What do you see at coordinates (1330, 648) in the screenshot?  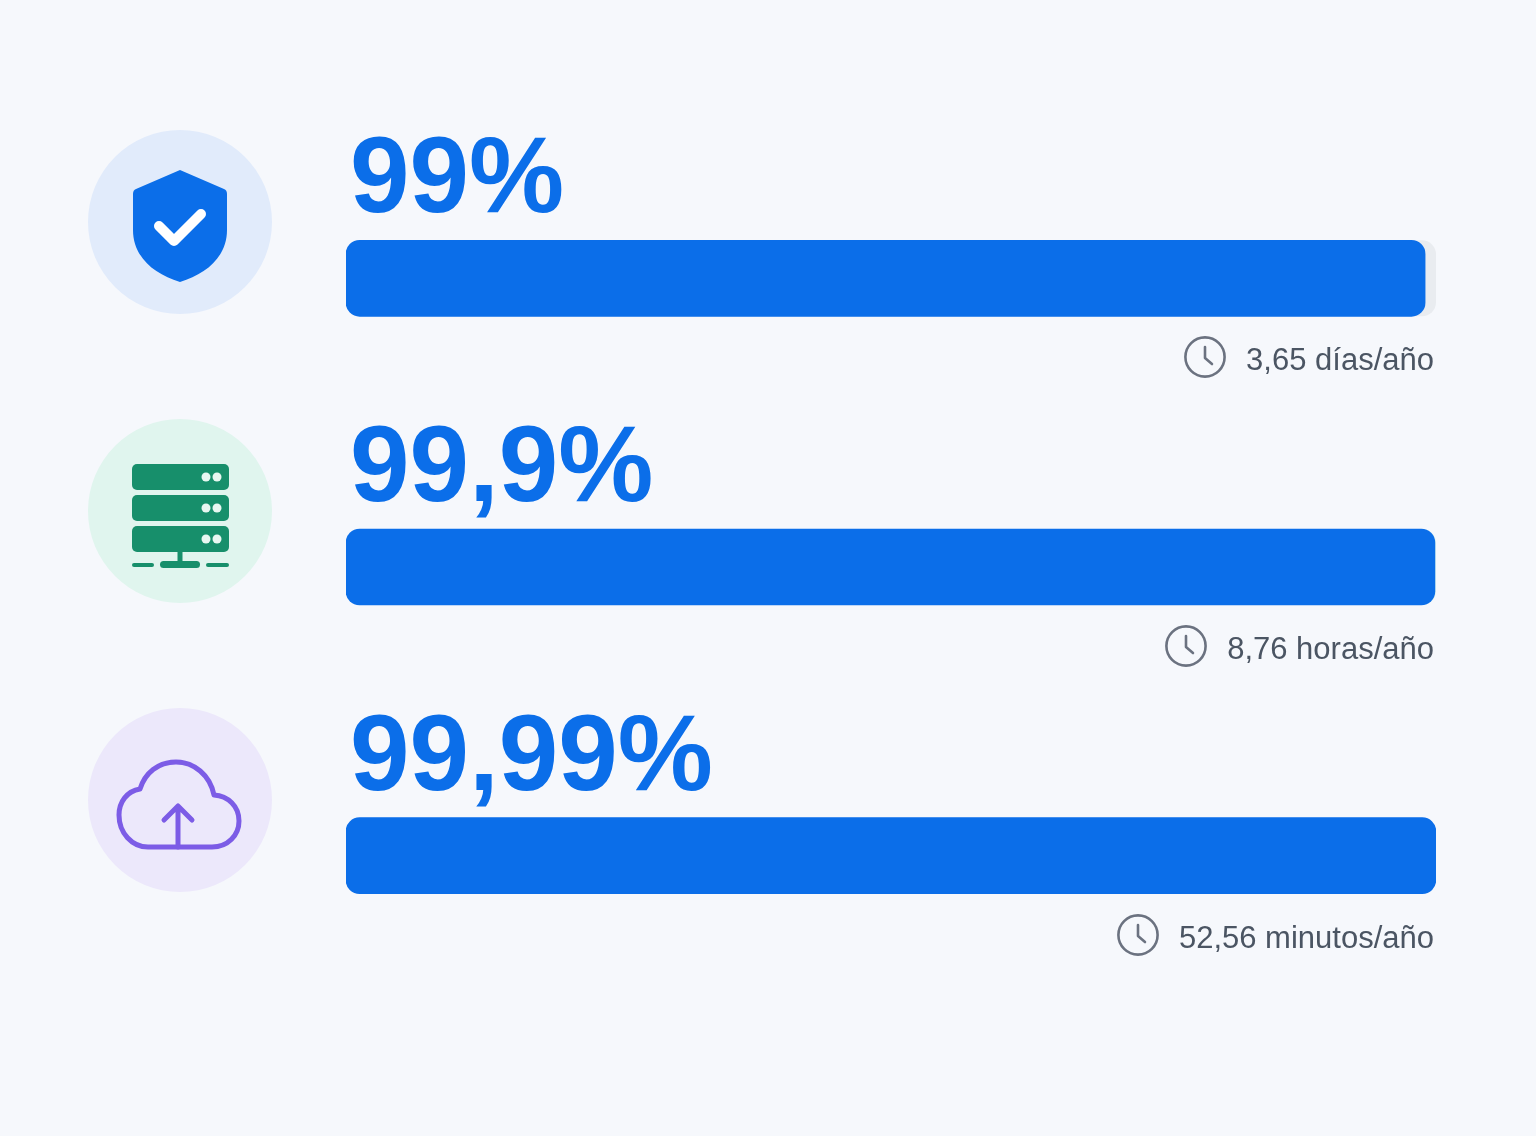 I see `annotation: 8,76 horas/año` at bounding box center [1330, 648].